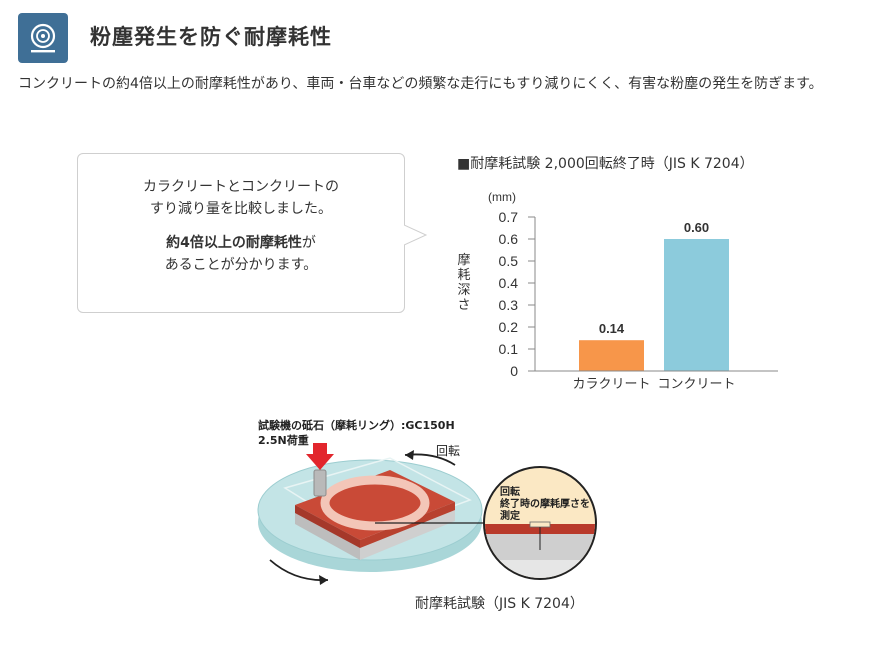 The width and height of the screenshot is (879, 670). Describe the element at coordinates (416, 235) in the screenshot. I see `callout-tail` at that location.